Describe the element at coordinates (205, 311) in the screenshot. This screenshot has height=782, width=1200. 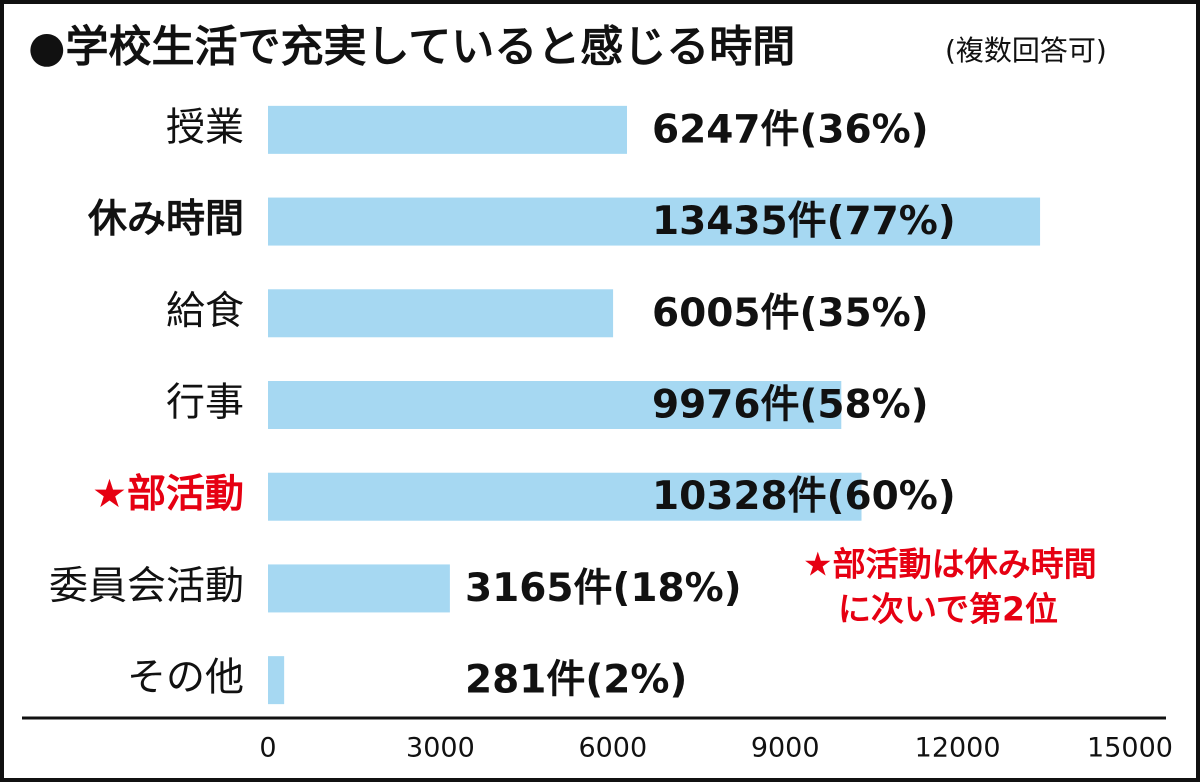
I see `category-label: 給食` at that location.